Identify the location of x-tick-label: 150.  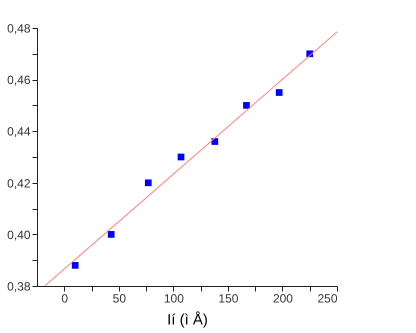
(228, 299).